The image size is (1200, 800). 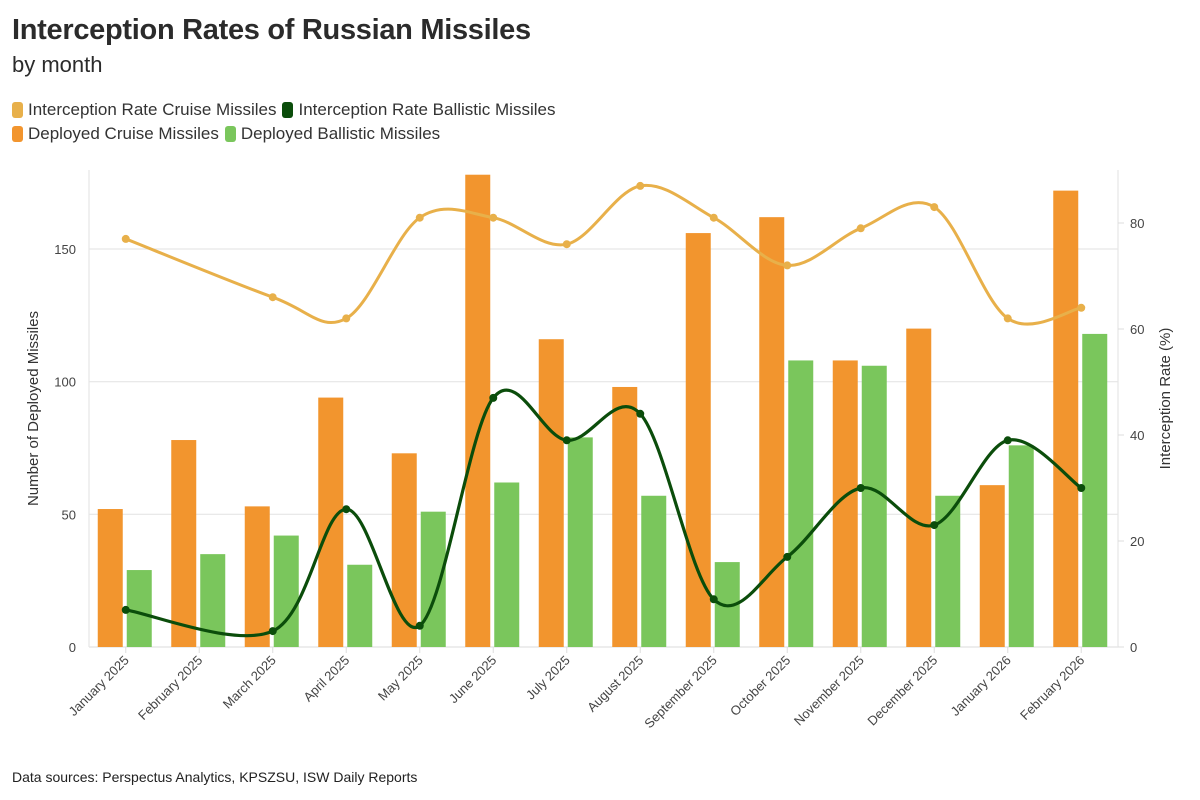 What do you see at coordinates (400, 678) in the screenshot?
I see `x-tick-label: May 2025` at bounding box center [400, 678].